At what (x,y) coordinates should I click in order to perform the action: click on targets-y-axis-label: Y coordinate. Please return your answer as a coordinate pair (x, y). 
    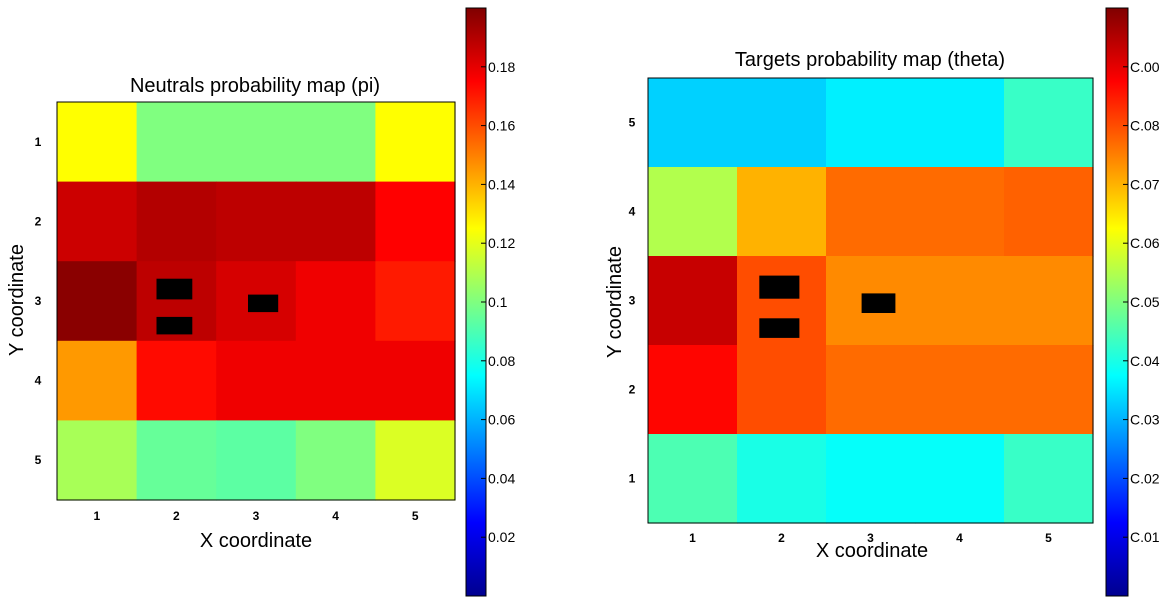
    Looking at the image, I should click on (615, 302).